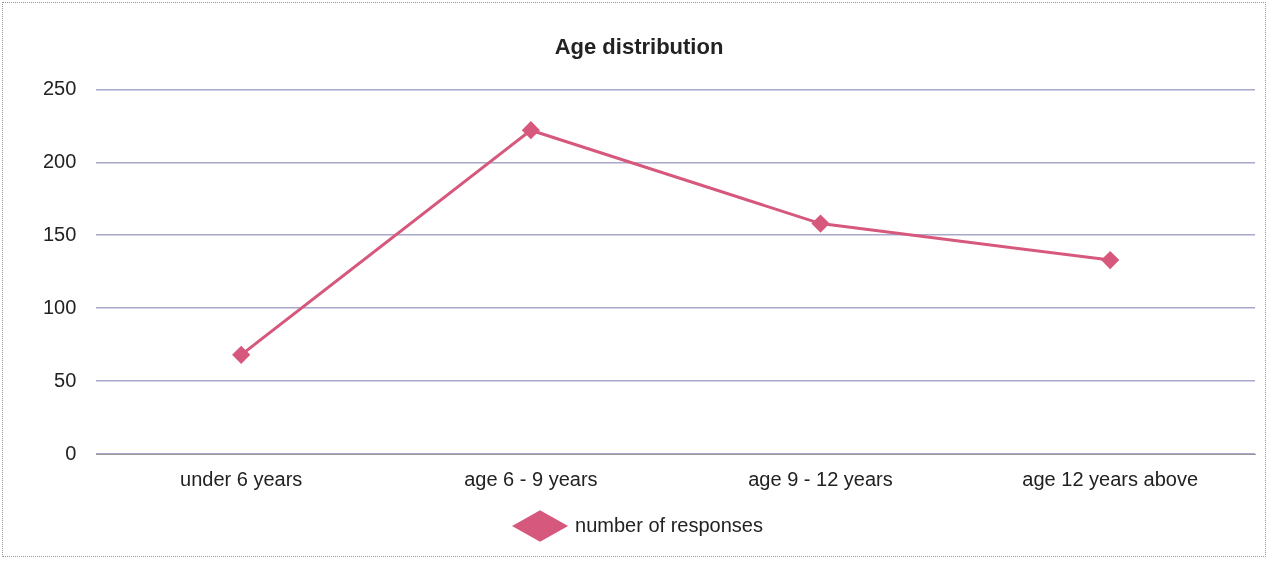  Describe the element at coordinates (59, 160) in the screenshot. I see `y-tick-label: 200` at that location.